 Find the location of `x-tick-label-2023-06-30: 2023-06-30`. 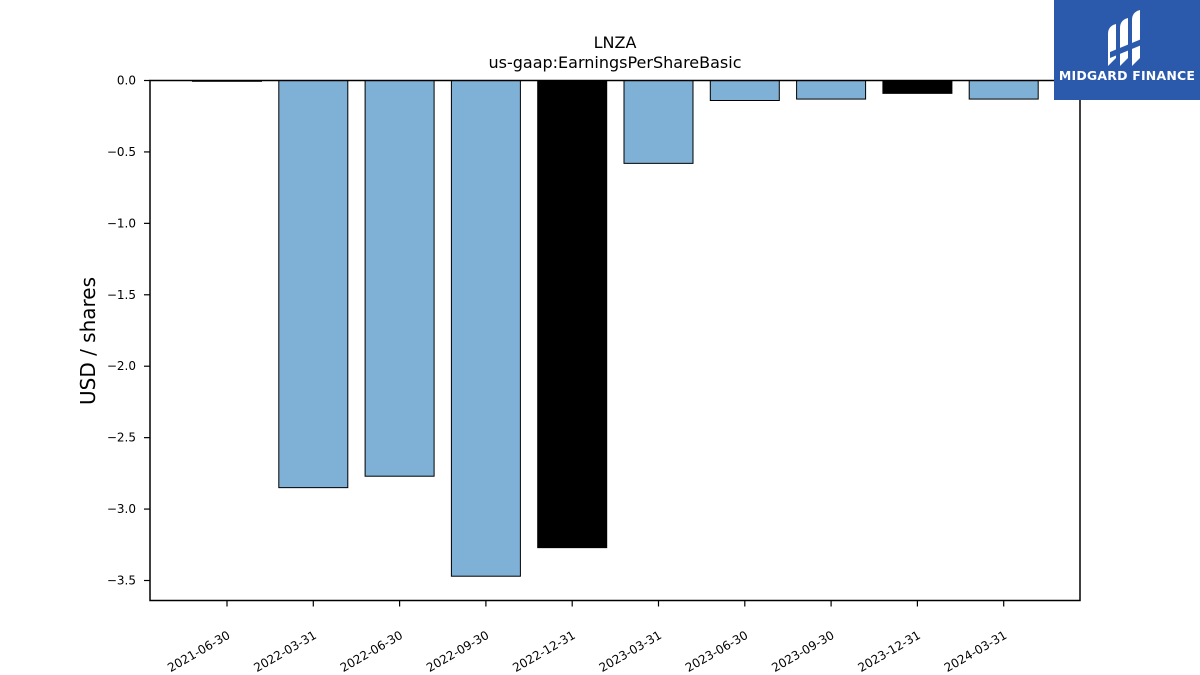

x-tick-label-2023-06-30: 2023-06-30 is located at coordinates (716, 651).